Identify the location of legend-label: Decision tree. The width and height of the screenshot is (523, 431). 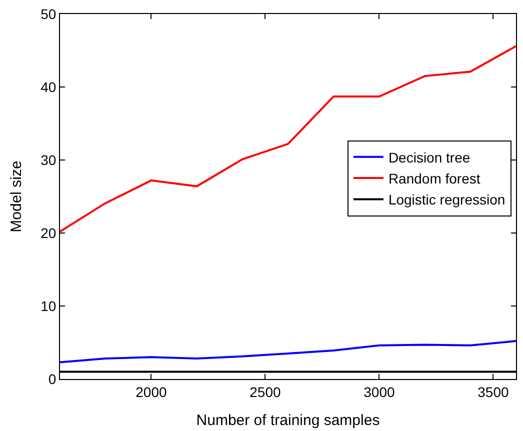
(429, 157).